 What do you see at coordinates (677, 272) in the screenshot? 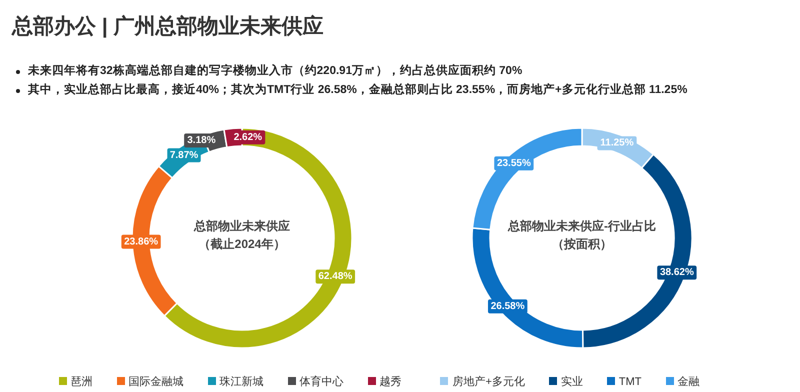
I see `data-label: 38.62%` at bounding box center [677, 272].